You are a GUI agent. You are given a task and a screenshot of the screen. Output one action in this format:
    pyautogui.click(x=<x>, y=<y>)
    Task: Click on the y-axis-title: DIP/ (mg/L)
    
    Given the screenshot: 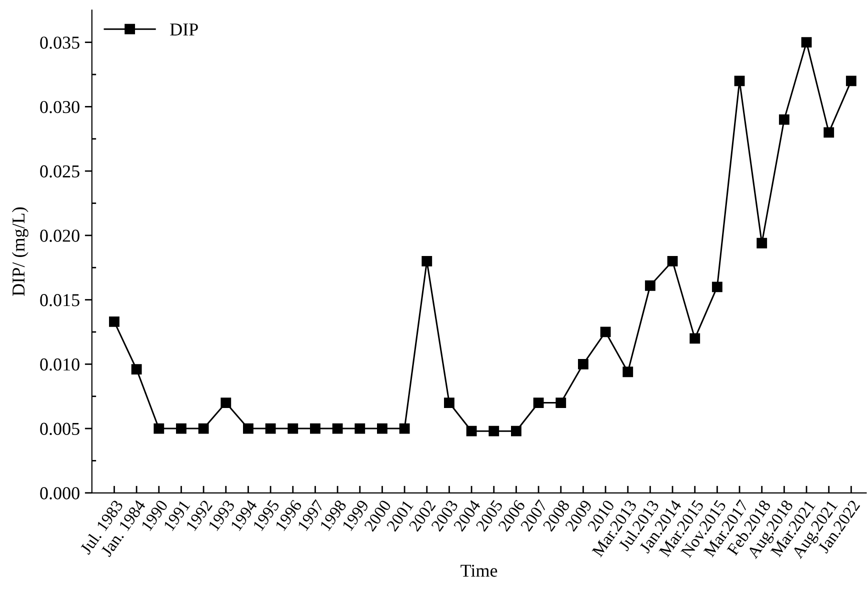 What is the action you would take?
    pyautogui.click(x=20, y=251)
    